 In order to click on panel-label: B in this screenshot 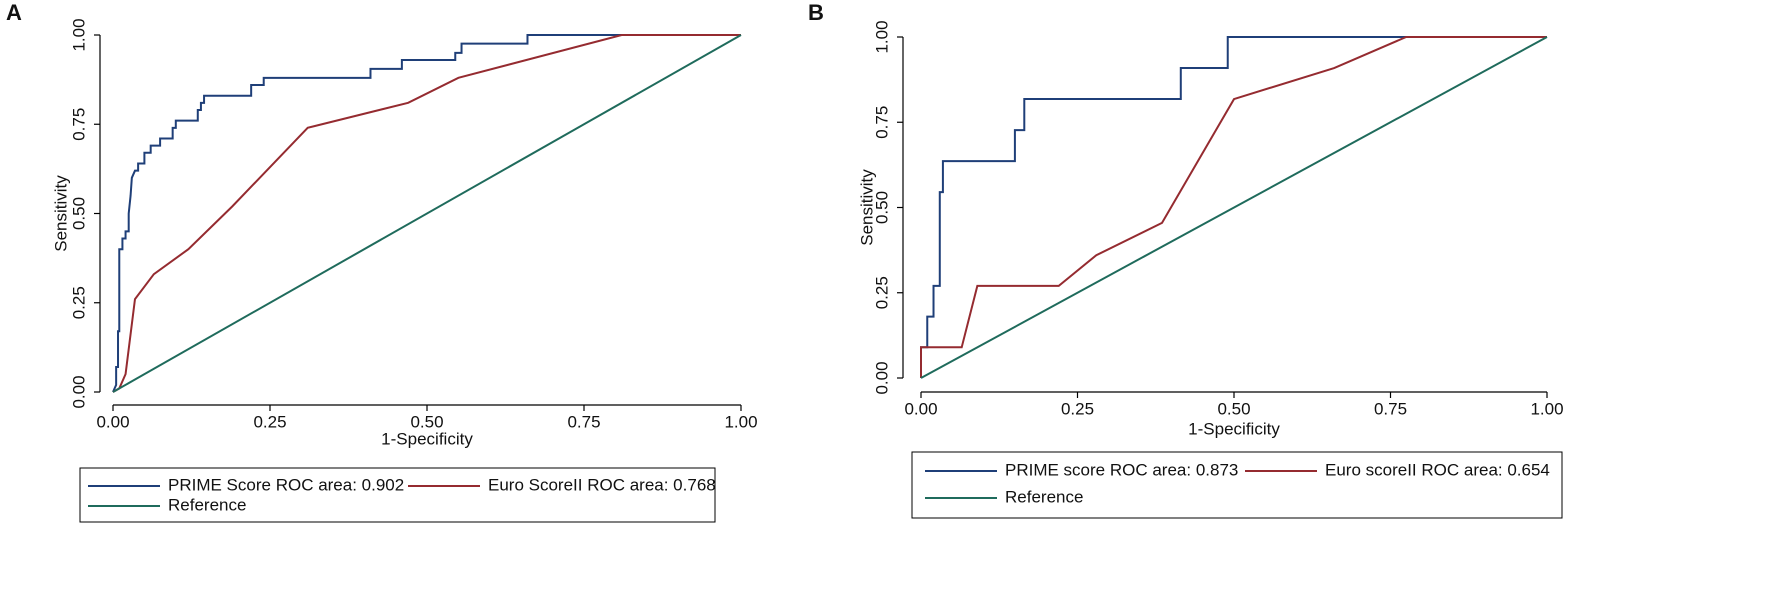, I will do `click(816, 12)`.